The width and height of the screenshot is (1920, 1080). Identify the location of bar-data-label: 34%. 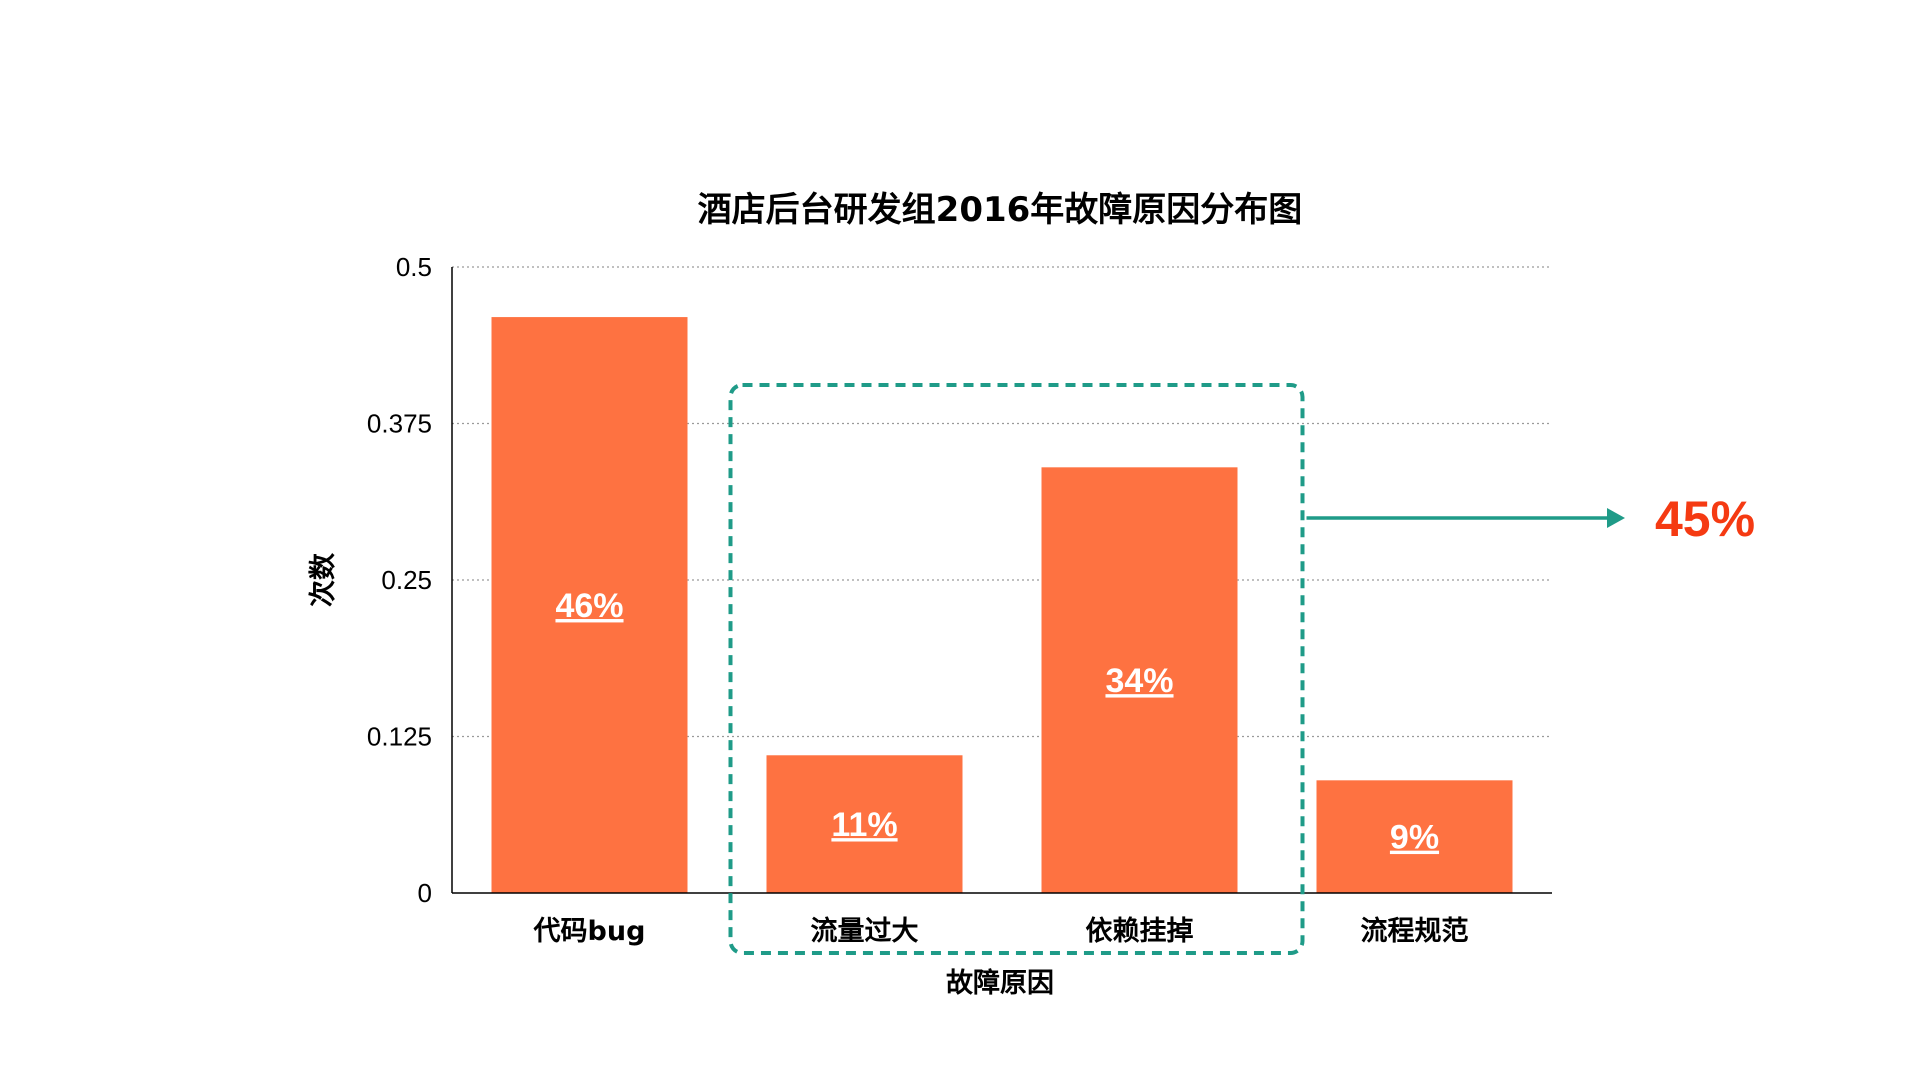
(1139, 681).